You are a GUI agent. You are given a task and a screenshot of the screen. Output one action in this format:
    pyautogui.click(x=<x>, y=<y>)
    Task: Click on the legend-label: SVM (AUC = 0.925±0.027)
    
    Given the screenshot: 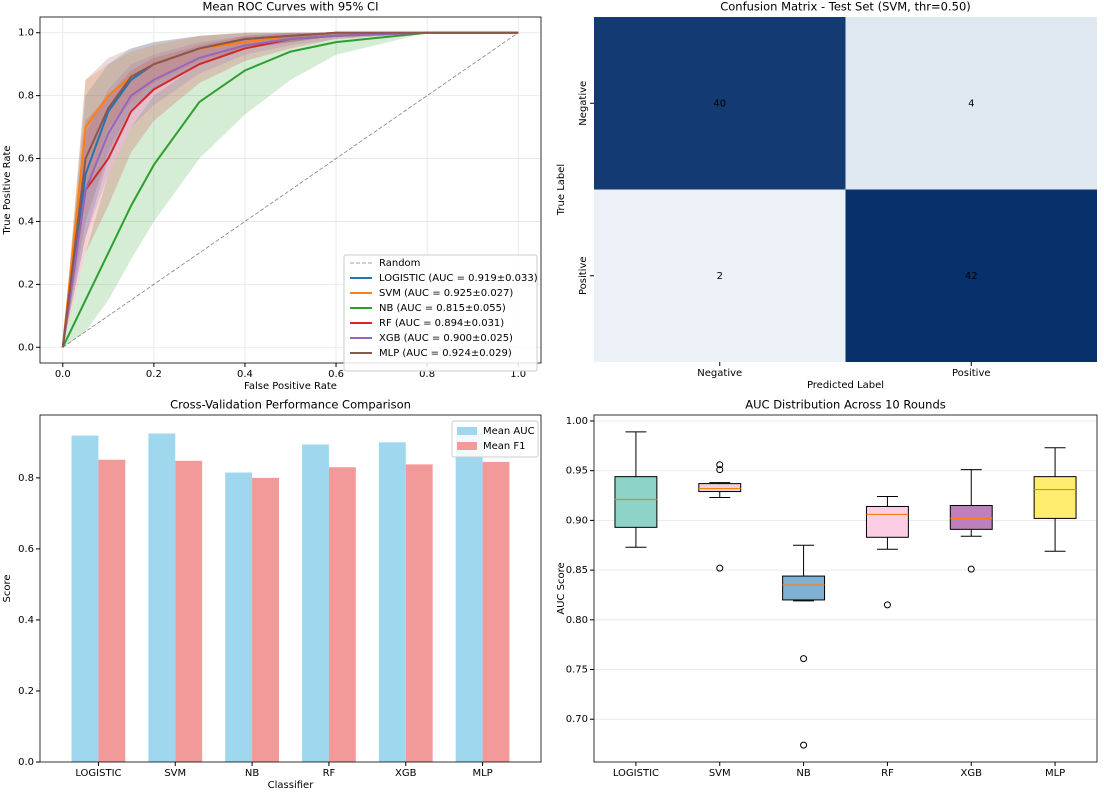 What is the action you would take?
    pyautogui.click(x=446, y=293)
    